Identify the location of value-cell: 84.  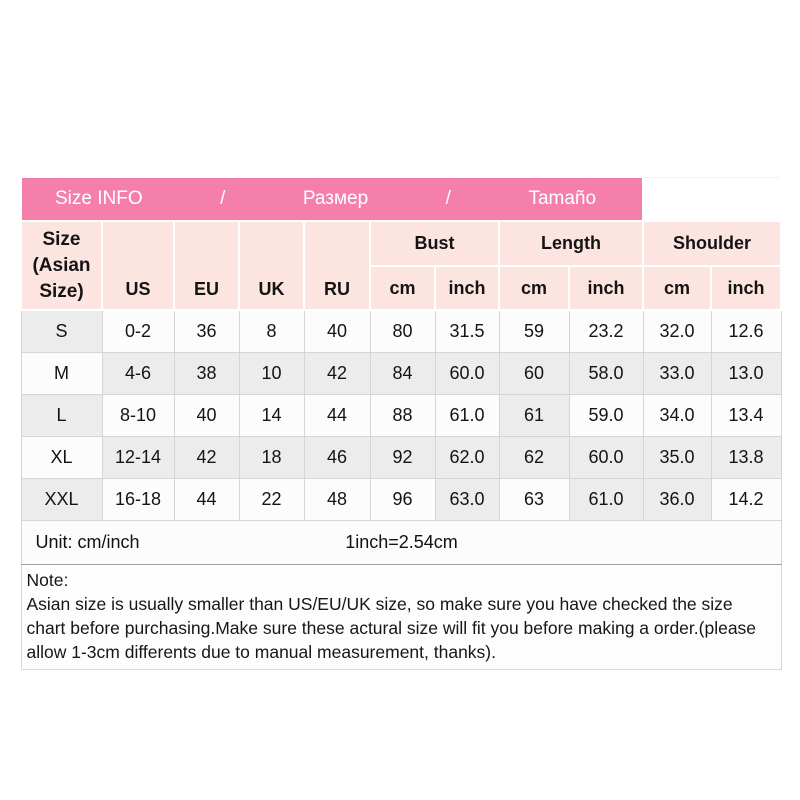
(402, 373).